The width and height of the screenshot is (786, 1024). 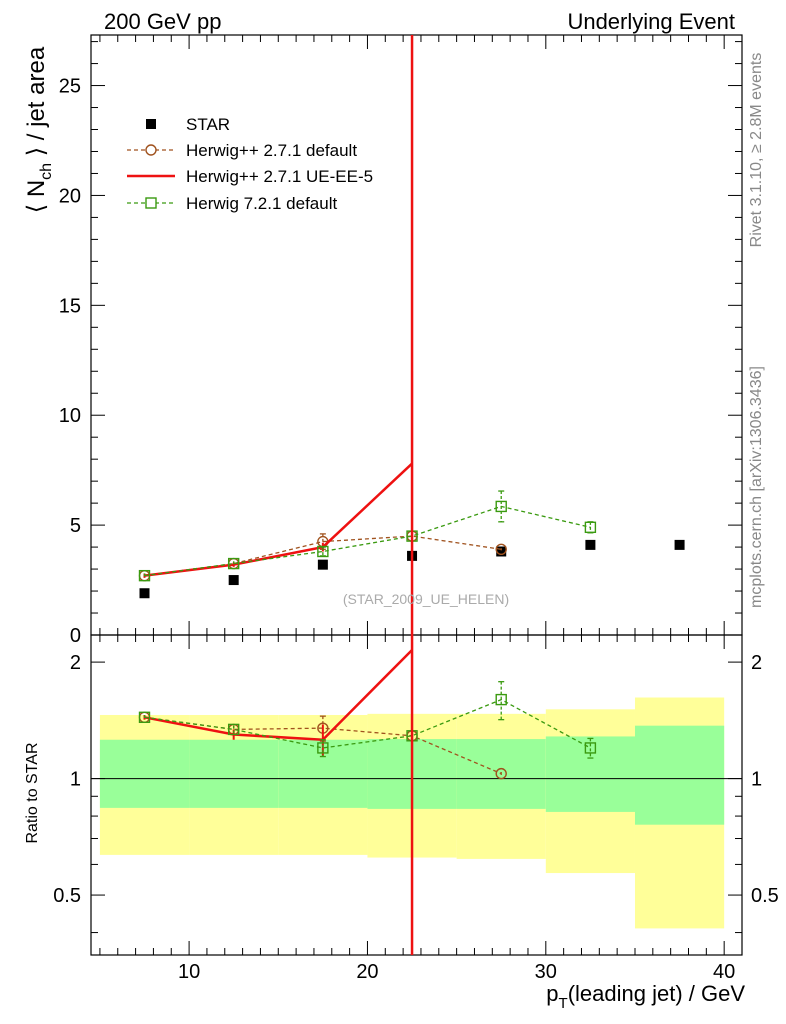 I want to click on legend-marker-herwig_pp_default, so click(x=151, y=150).